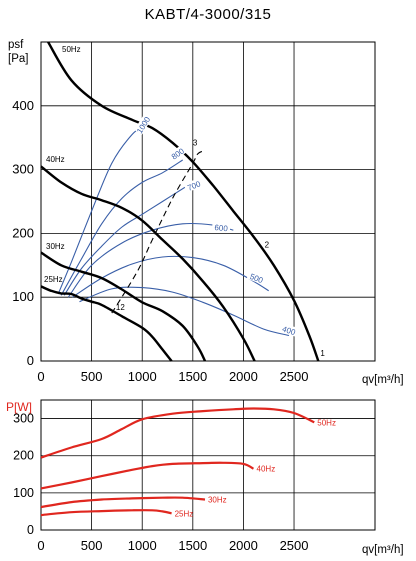 This screenshot has width=416, height=561. What do you see at coordinates (123, 502) in the screenshot?
I see `power-curve-30Hz` at bounding box center [123, 502].